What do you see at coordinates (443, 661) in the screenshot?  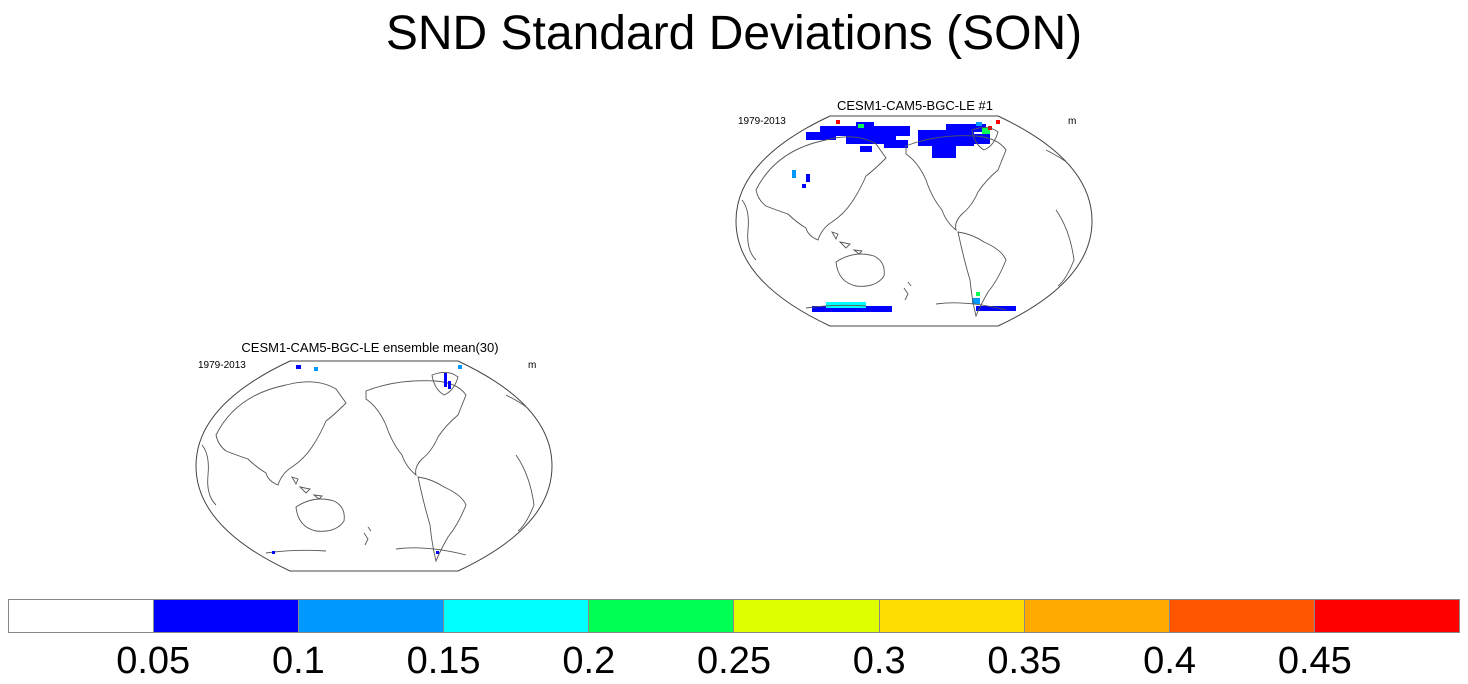 I see `colorbar-tick-label: 0.15` at bounding box center [443, 661].